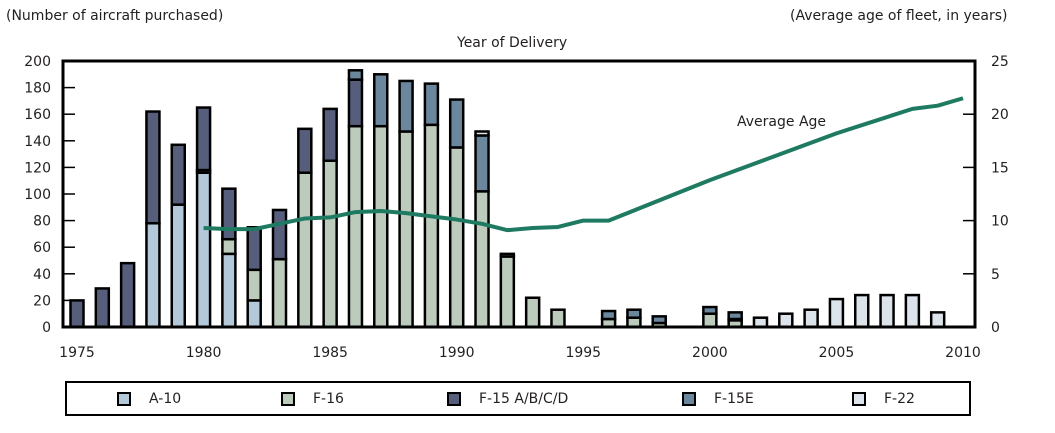 This screenshot has width=1055, height=433. I want to click on y2-tick-label: 20, so click(1000, 115).